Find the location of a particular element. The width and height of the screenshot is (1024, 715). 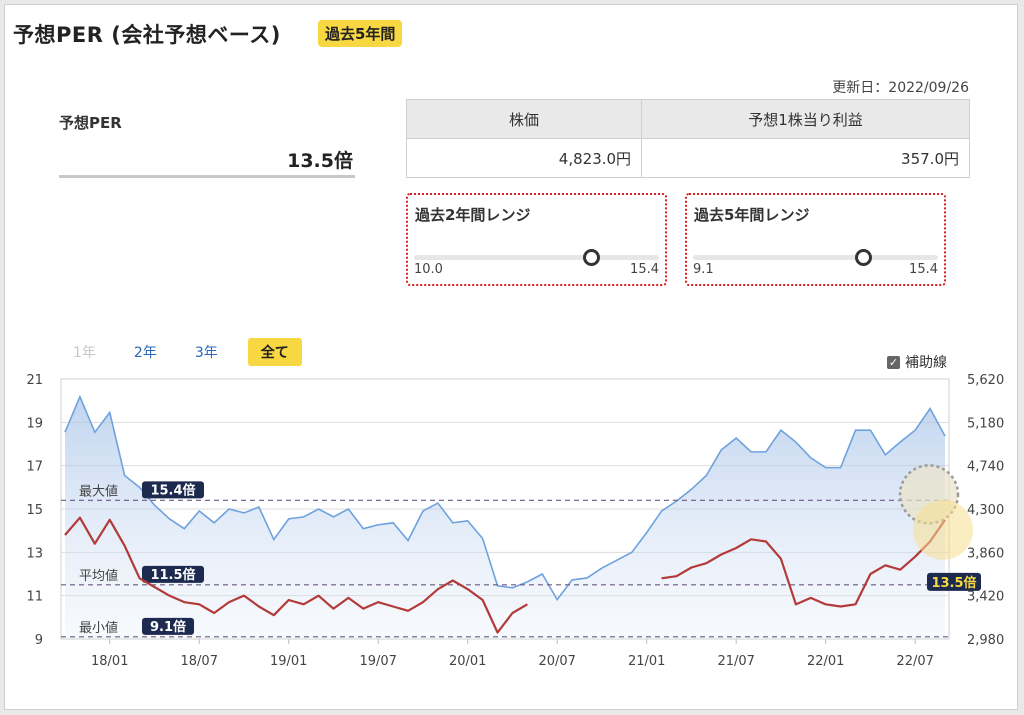

y-right-tick: 5,620 is located at coordinates (985, 380).